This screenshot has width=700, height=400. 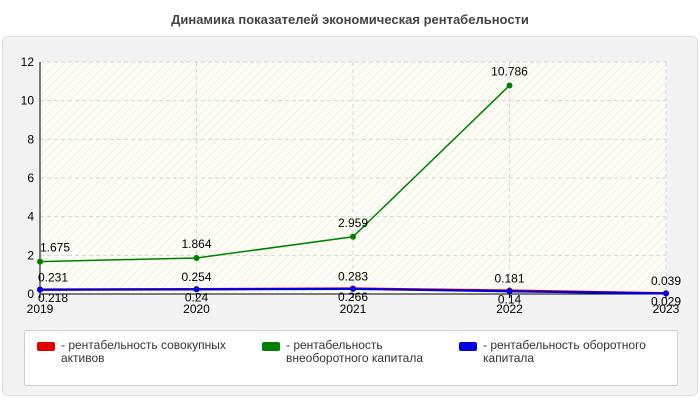 I want to click on data-label: 0.231, so click(x=53, y=278).